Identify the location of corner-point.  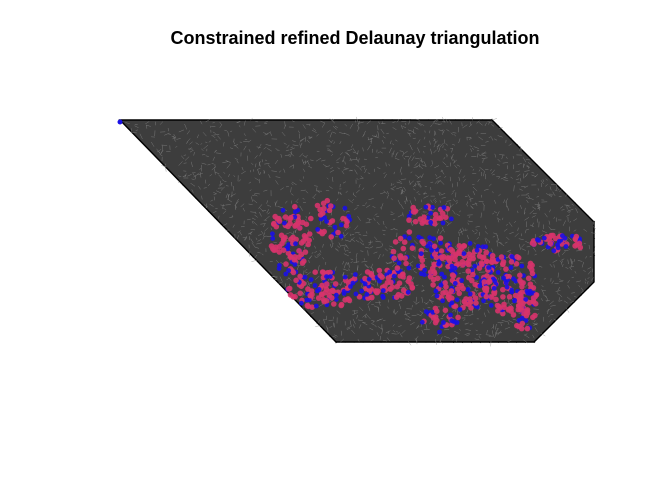
(120, 122).